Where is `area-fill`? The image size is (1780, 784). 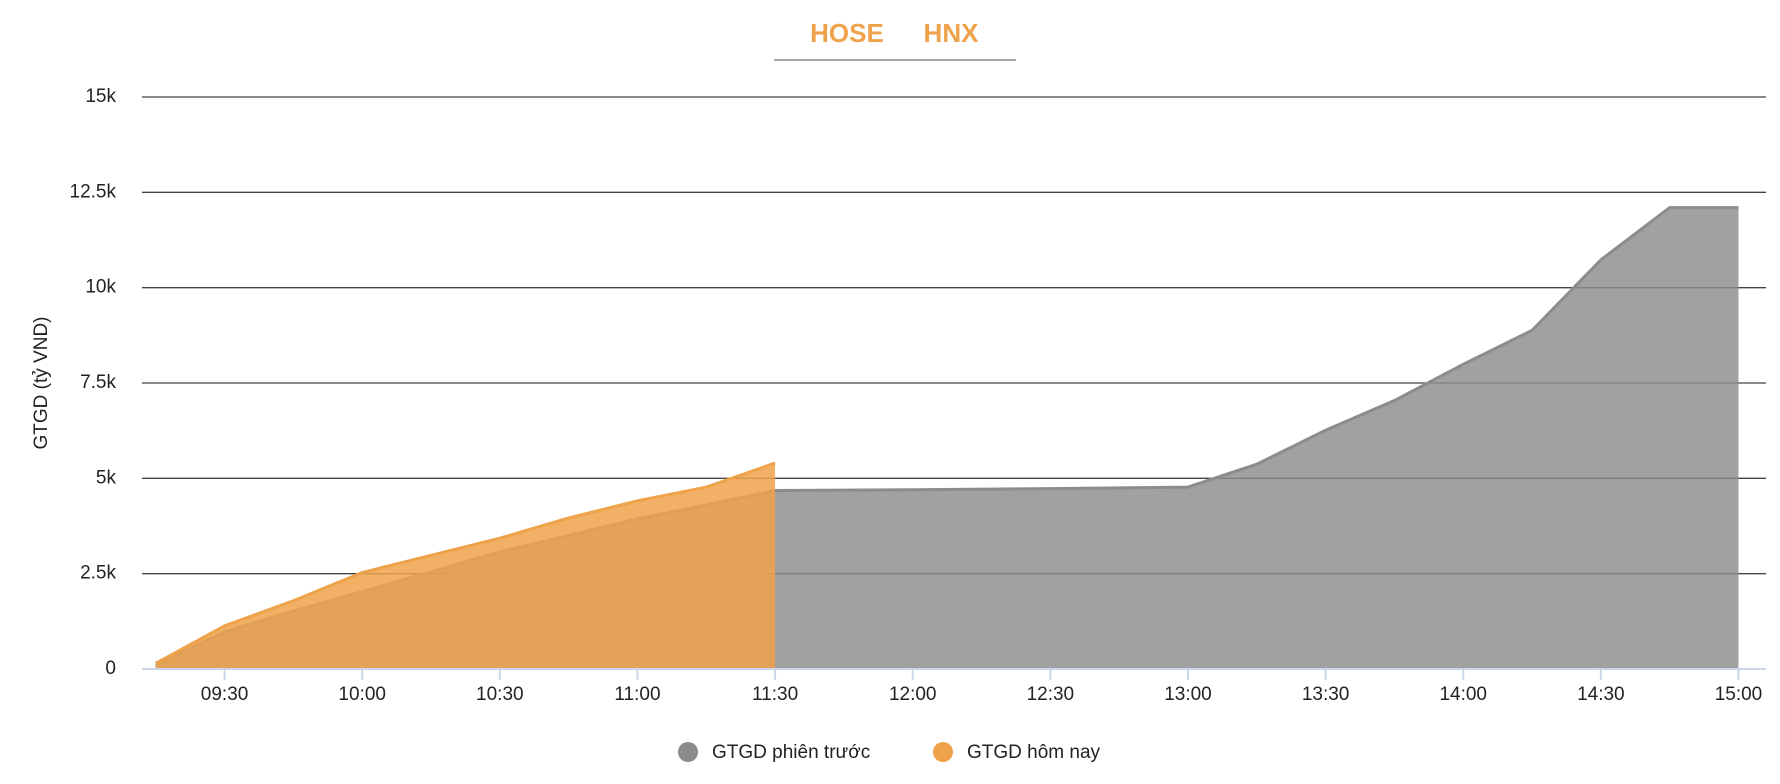 area-fill is located at coordinates (465, 566).